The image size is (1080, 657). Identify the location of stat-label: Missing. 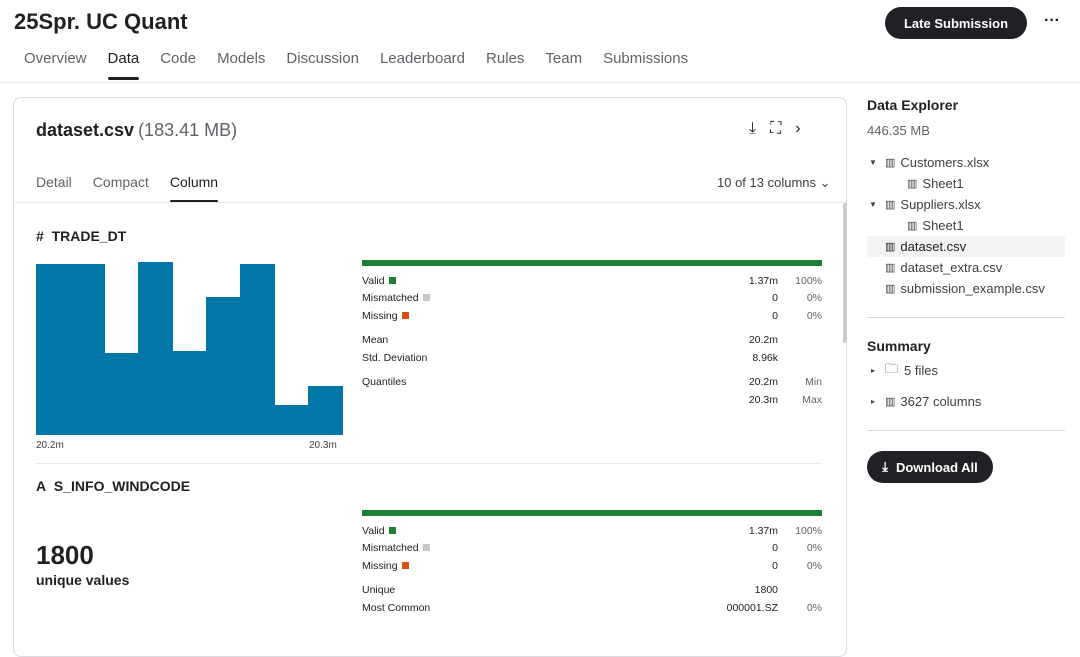
(540, 316).